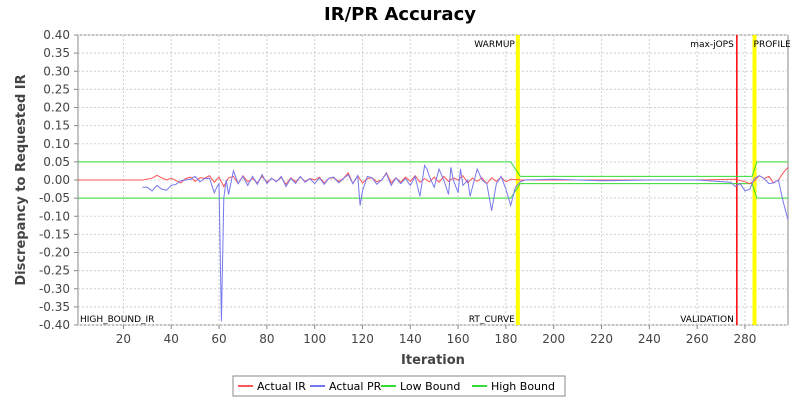  I want to click on y-tick-label: -0.35, so click(54, 307).